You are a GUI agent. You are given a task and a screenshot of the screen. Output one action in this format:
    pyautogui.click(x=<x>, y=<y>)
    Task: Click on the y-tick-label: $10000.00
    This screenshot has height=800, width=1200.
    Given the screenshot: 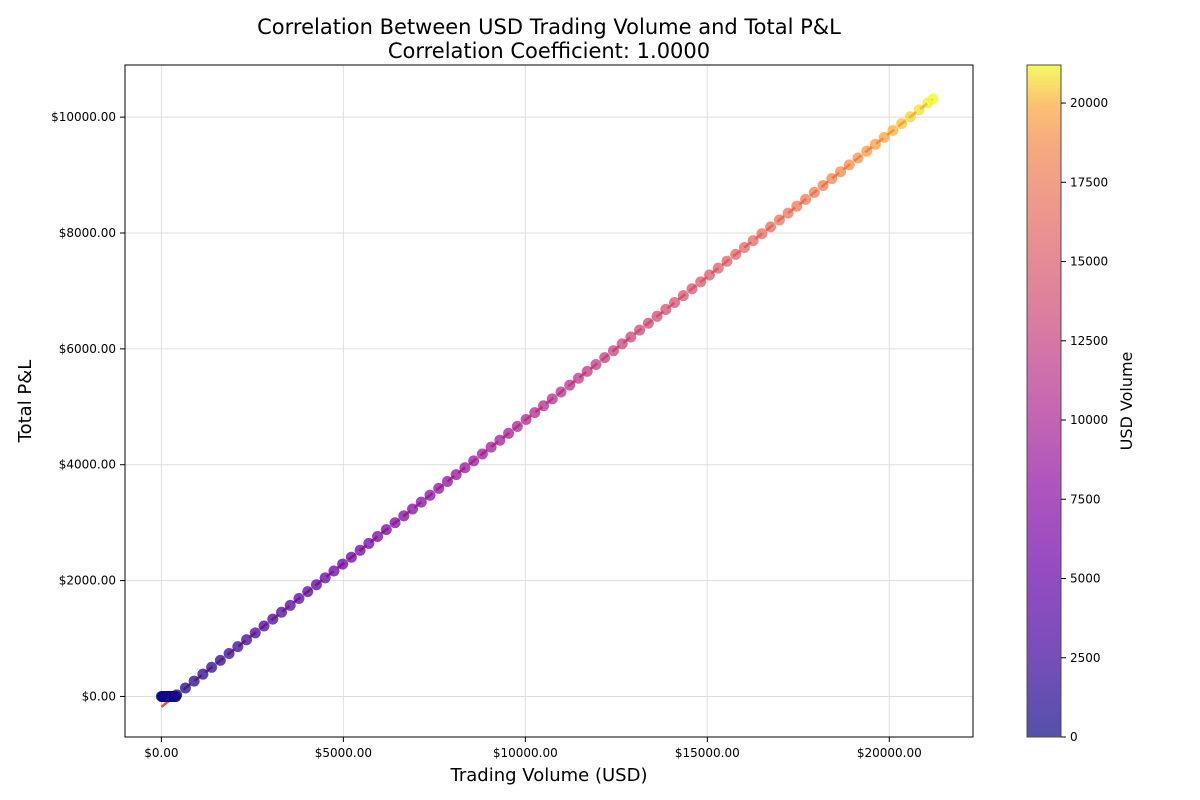 What is the action you would take?
    pyautogui.click(x=83, y=117)
    